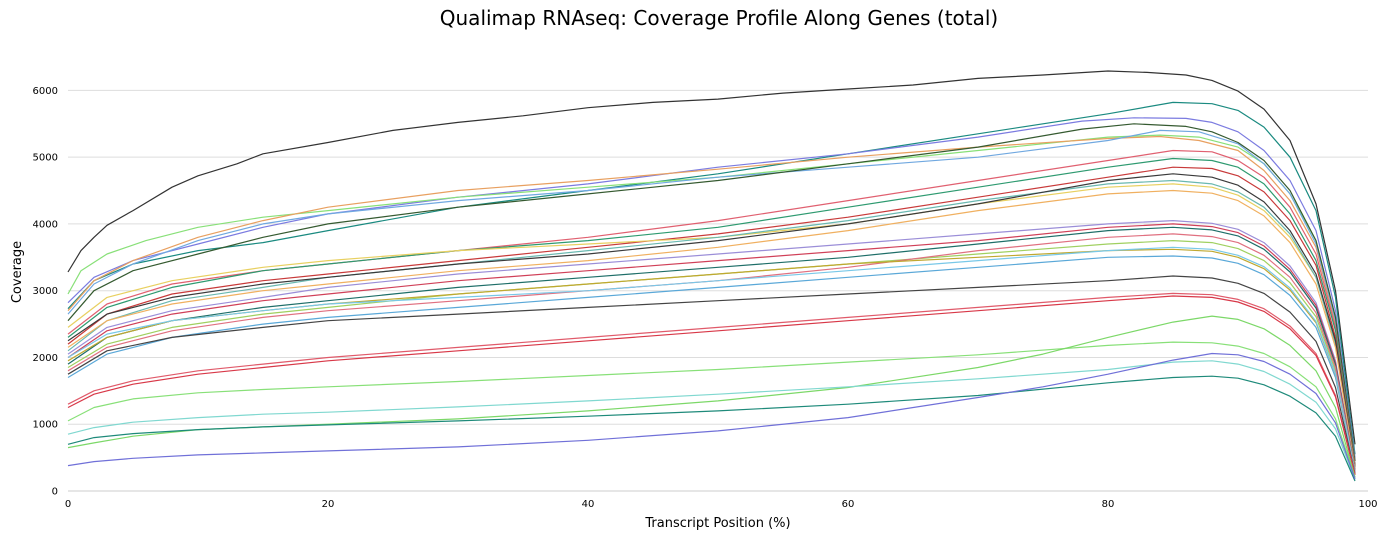 The image size is (1390, 540). Describe the element at coordinates (68, 504) in the screenshot. I see `x-tick-label: 0` at that location.